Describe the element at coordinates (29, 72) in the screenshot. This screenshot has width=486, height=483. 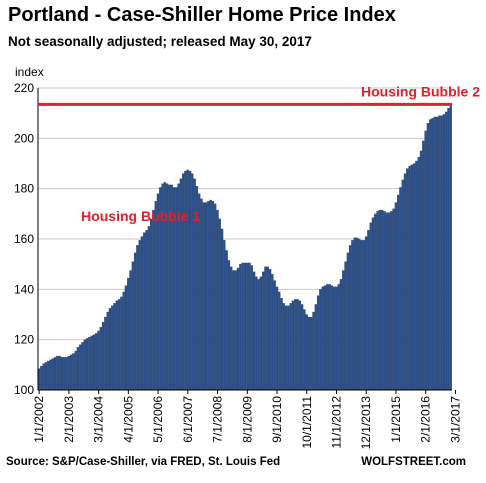
I see `y-axis-label: index` at that location.